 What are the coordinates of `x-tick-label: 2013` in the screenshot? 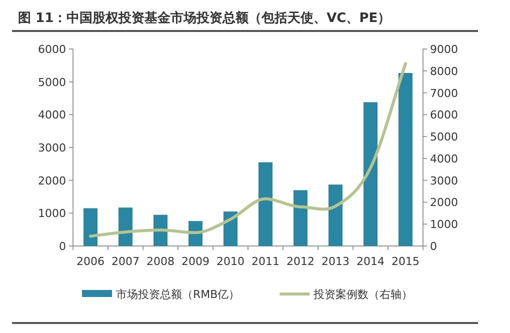 It's located at (336, 261).